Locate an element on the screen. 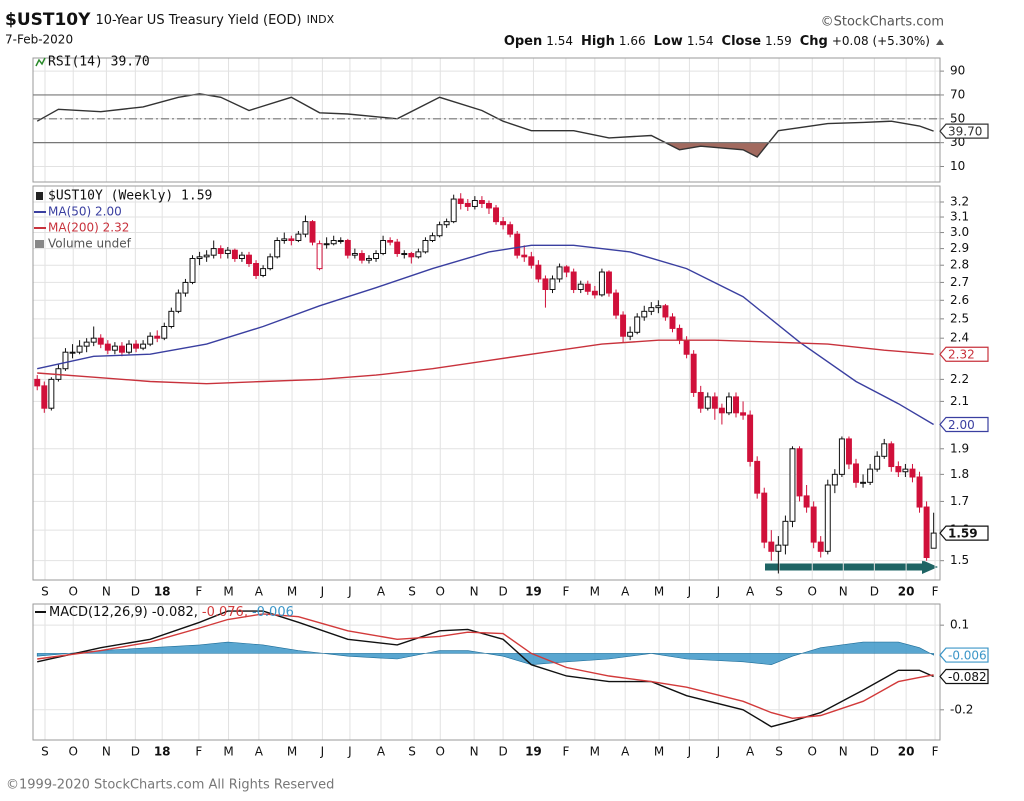  panel-frame is located at coordinates (486, 120).